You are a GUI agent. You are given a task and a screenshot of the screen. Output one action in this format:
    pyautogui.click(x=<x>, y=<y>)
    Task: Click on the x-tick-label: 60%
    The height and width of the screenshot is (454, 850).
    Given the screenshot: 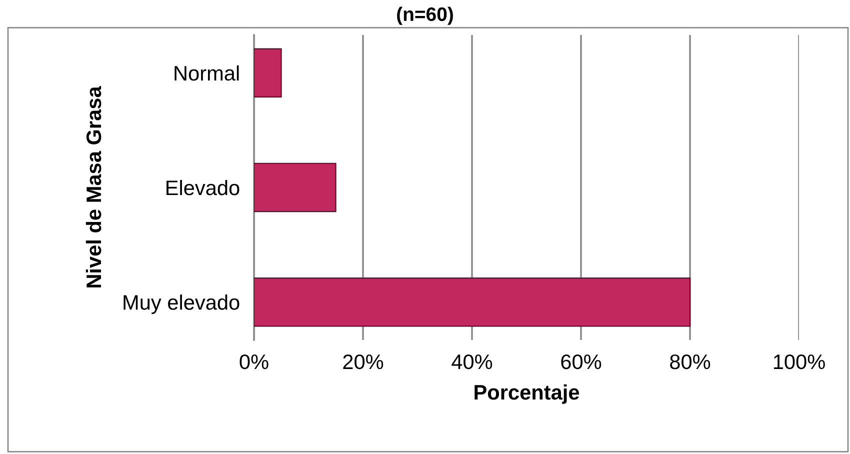 What is the action you would take?
    pyautogui.click(x=581, y=362)
    